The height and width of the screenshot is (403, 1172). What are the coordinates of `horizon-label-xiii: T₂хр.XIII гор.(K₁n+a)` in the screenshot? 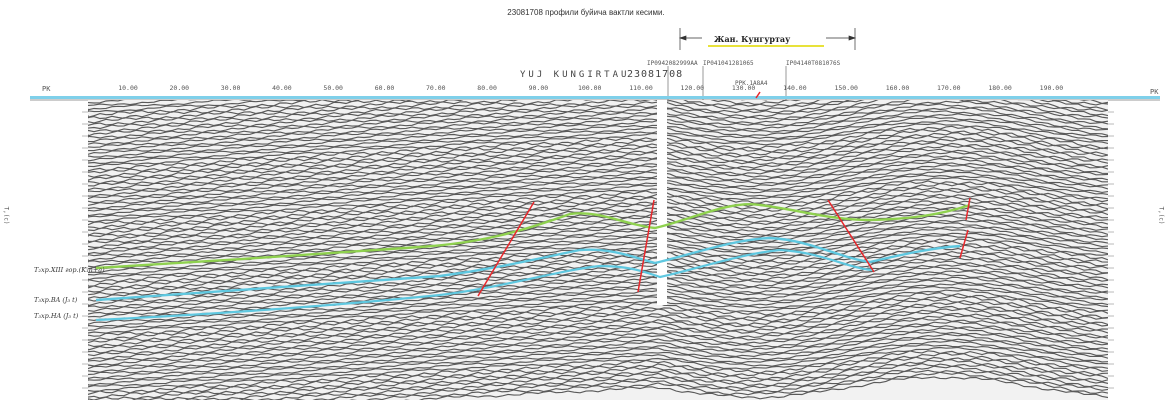 It's located at (69, 270).